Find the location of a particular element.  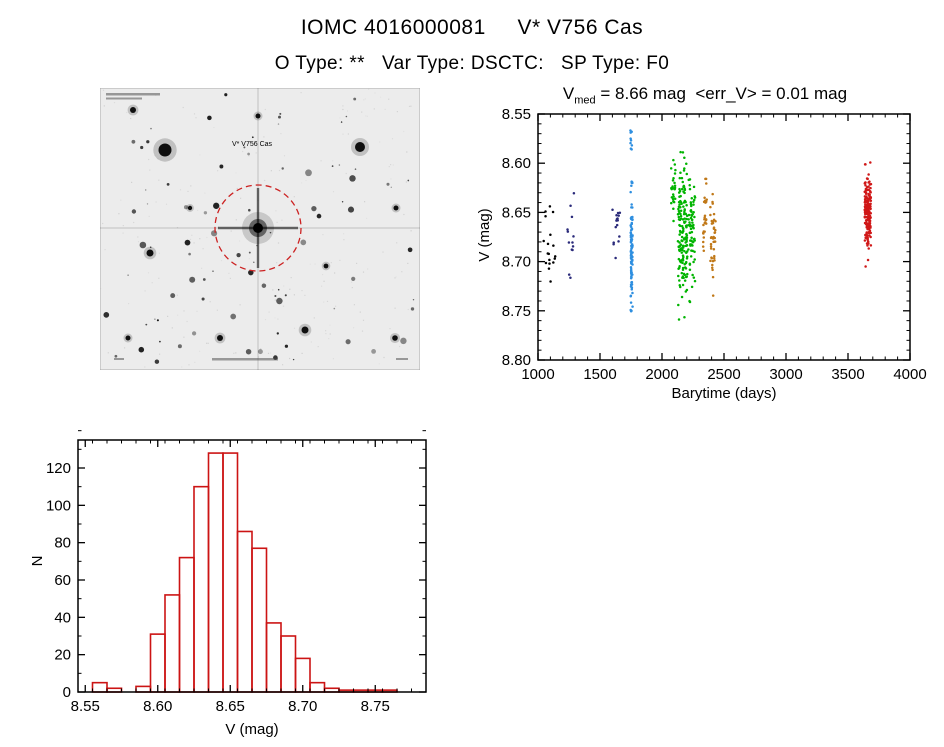

x-tick-label: 8.70 is located at coordinates (302, 706).